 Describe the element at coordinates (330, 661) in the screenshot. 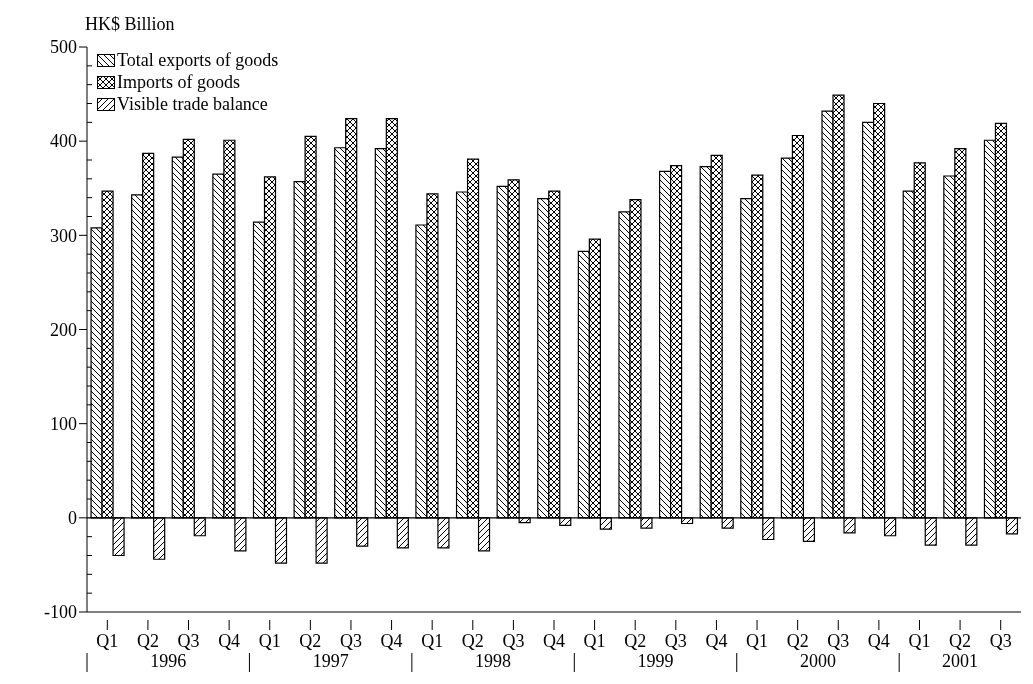

I see `text: 1997` at that location.